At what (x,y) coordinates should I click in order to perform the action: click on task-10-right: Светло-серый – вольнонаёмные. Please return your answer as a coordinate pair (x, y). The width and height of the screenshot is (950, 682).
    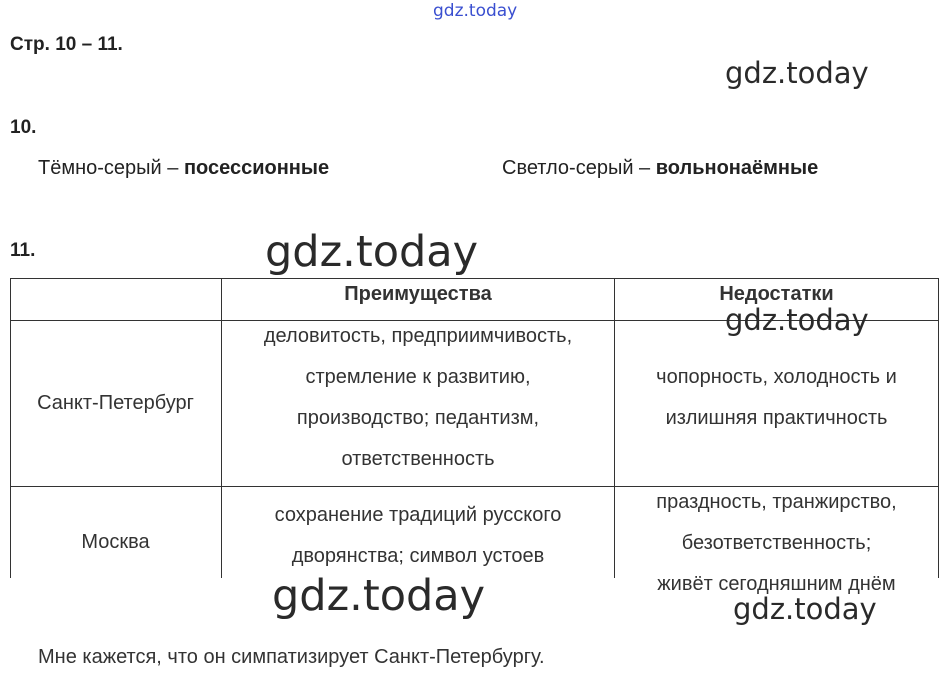
    Looking at the image, I should click on (660, 168).